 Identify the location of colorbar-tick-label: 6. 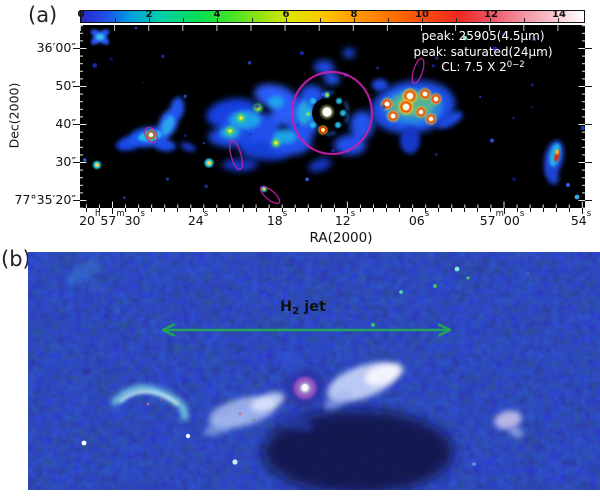
(286, 14).